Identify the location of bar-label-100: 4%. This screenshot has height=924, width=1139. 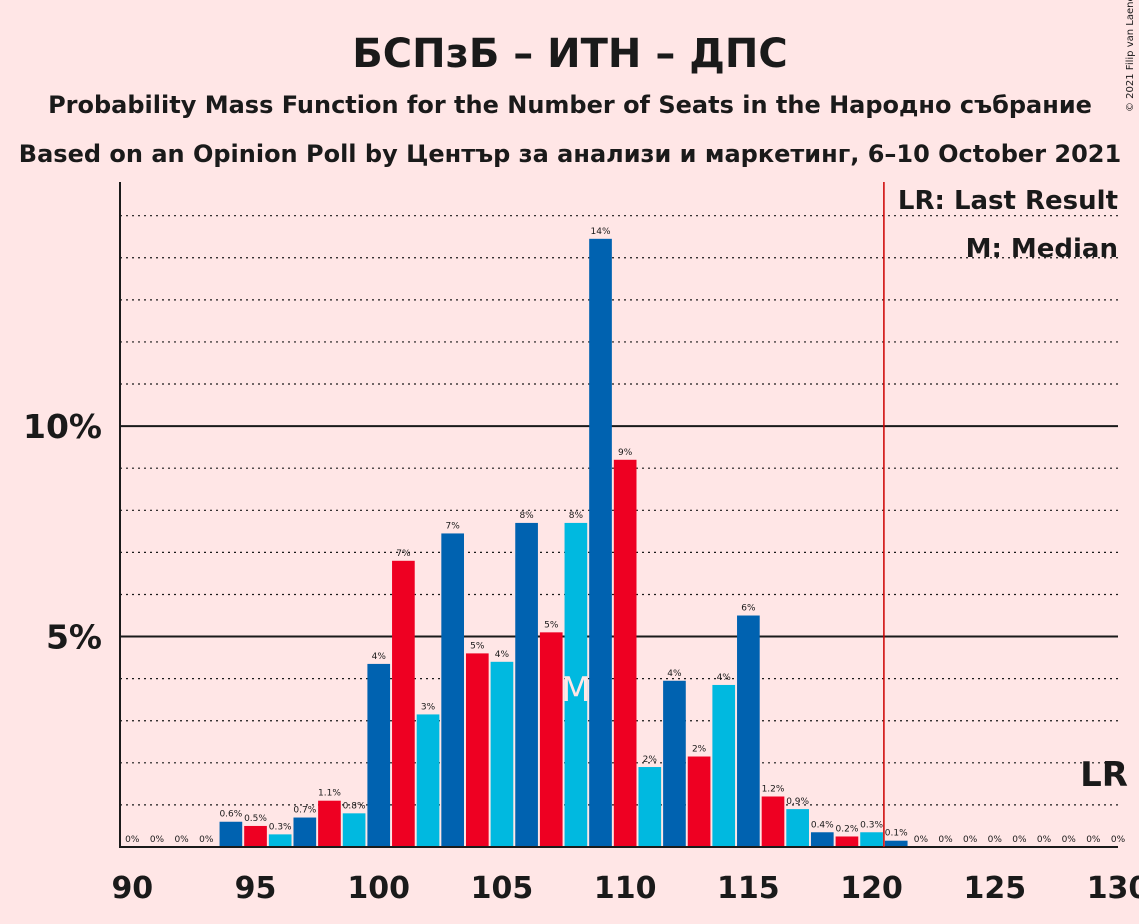
(379, 657).